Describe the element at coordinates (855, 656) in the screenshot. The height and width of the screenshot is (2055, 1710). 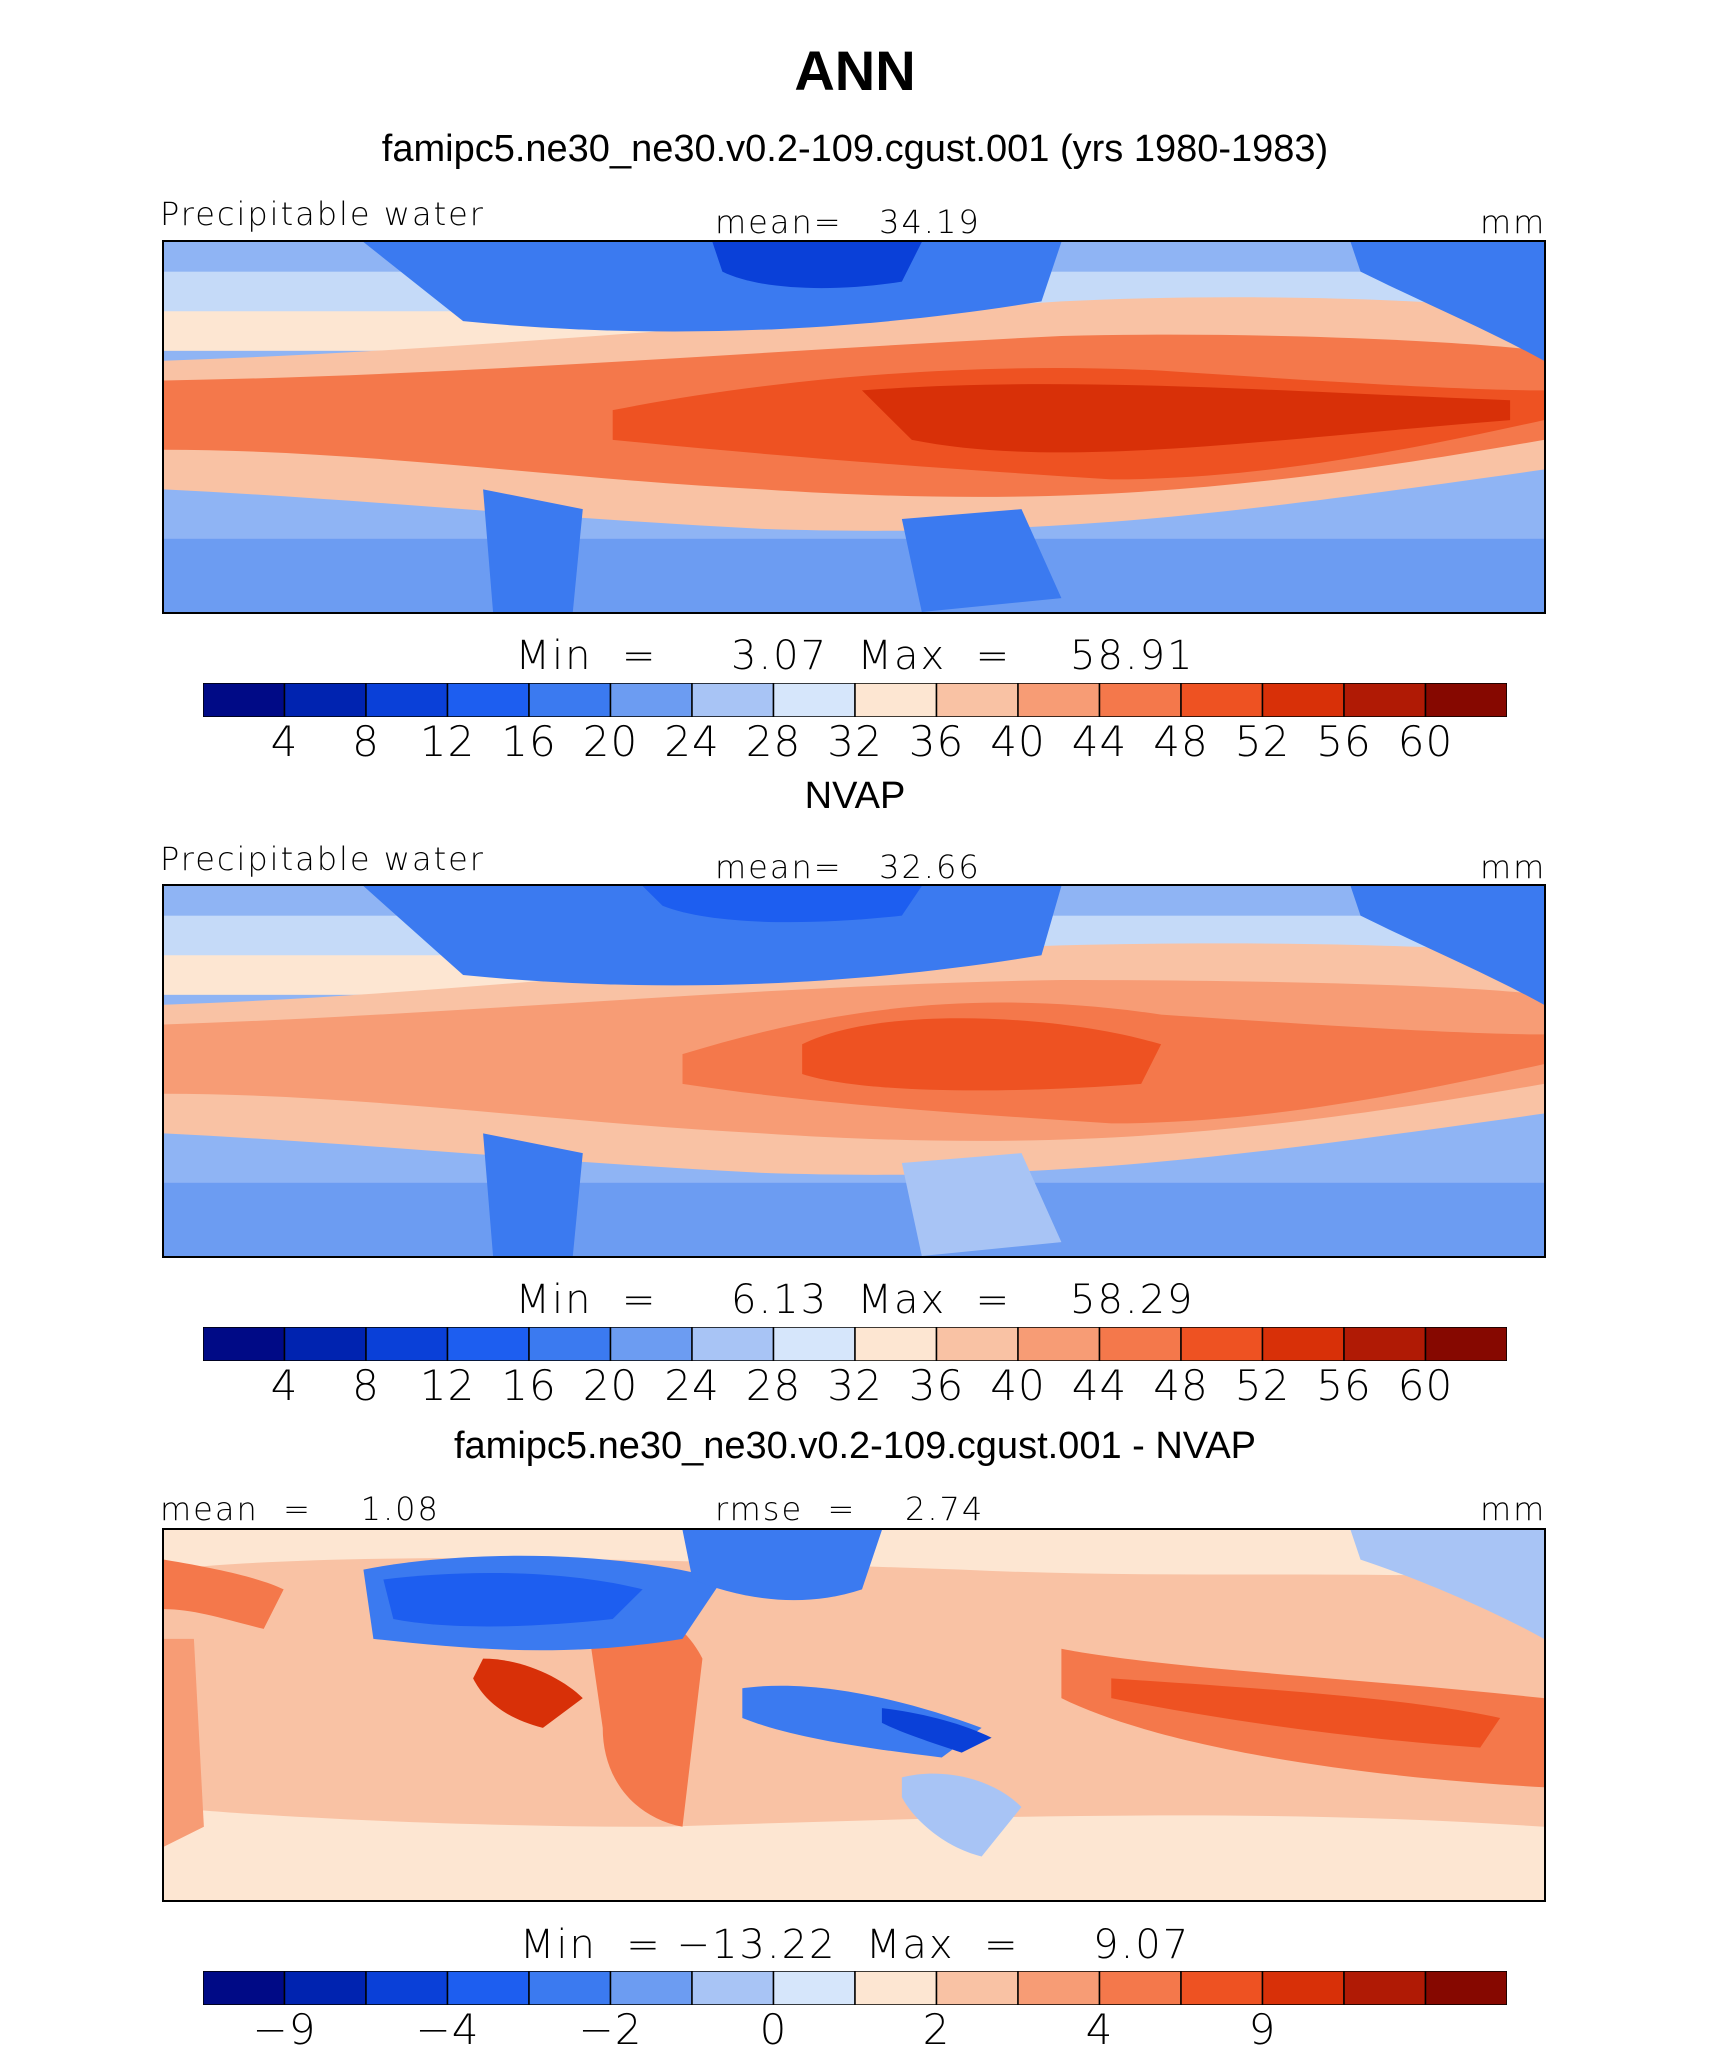
I see `panel-1-min-max: Min = 3.07 Max = 58.91` at that location.